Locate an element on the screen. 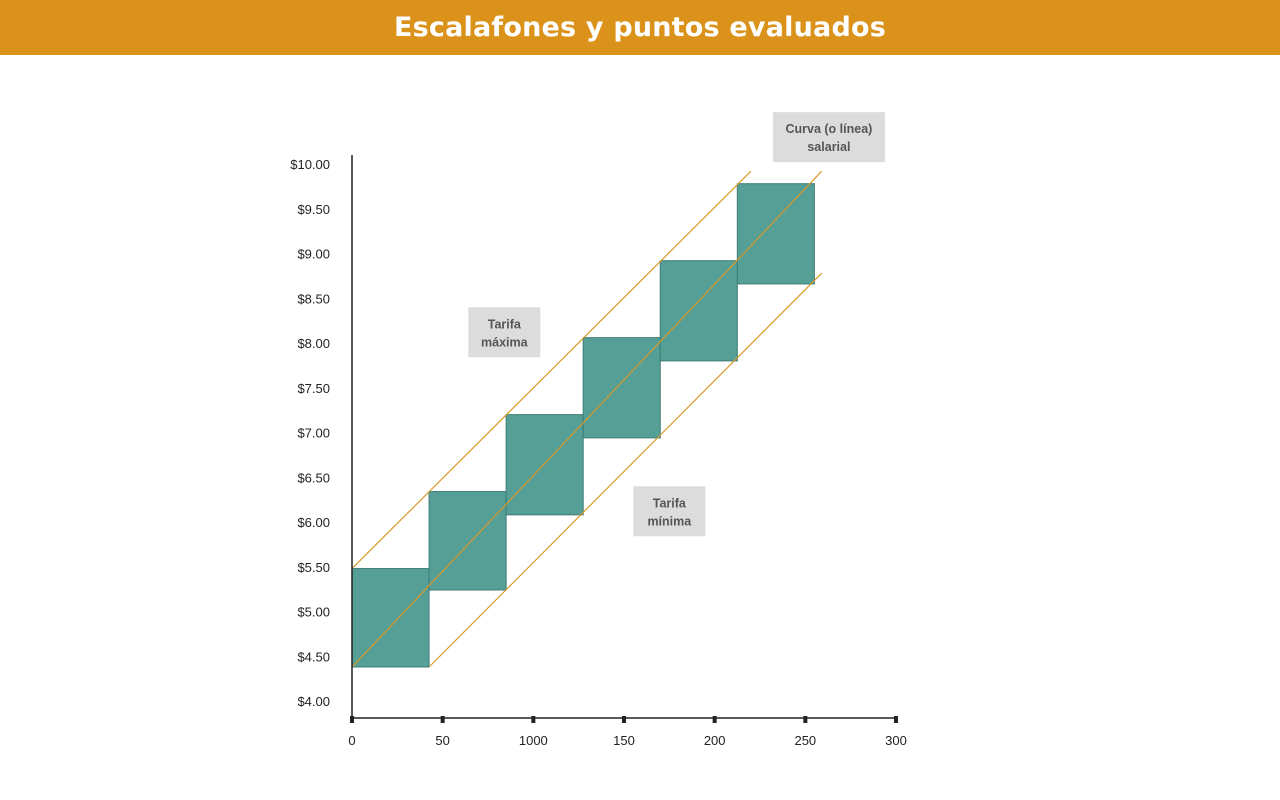 Image resolution: width=1280 pixels, height=800 pixels. y-tick-label: $8.50 is located at coordinates (313, 298).